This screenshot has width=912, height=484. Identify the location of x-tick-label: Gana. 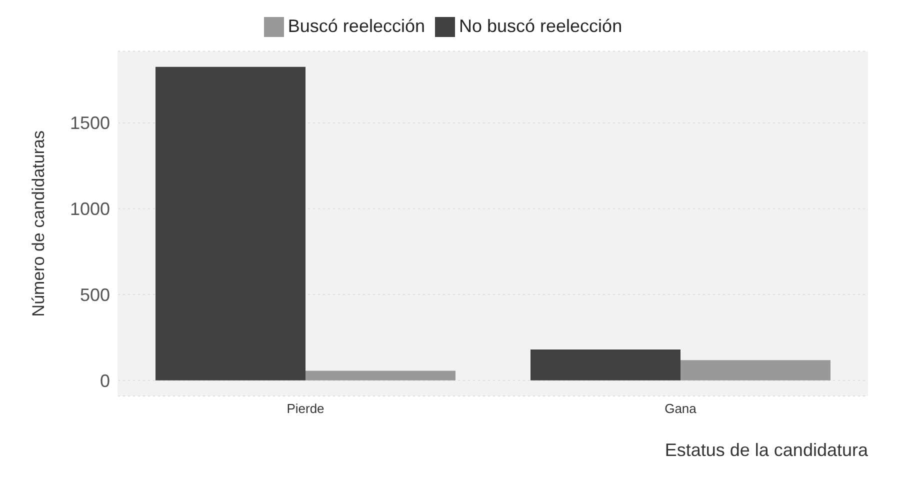
(681, 408).